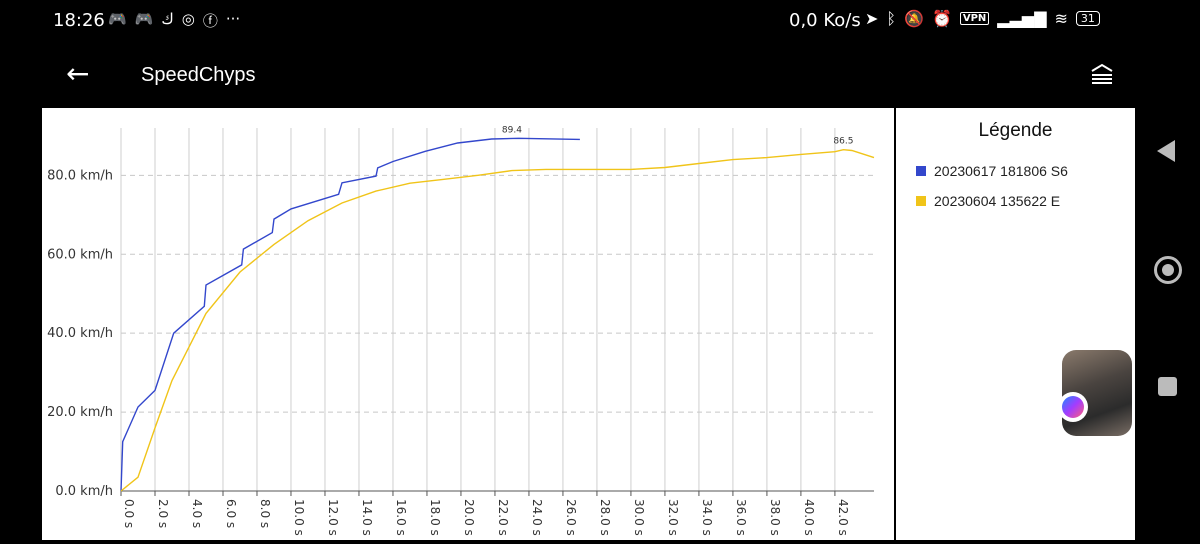 The image size is (1200, 544). I want to click on max-value-label: 89.4, so click(512, 130).